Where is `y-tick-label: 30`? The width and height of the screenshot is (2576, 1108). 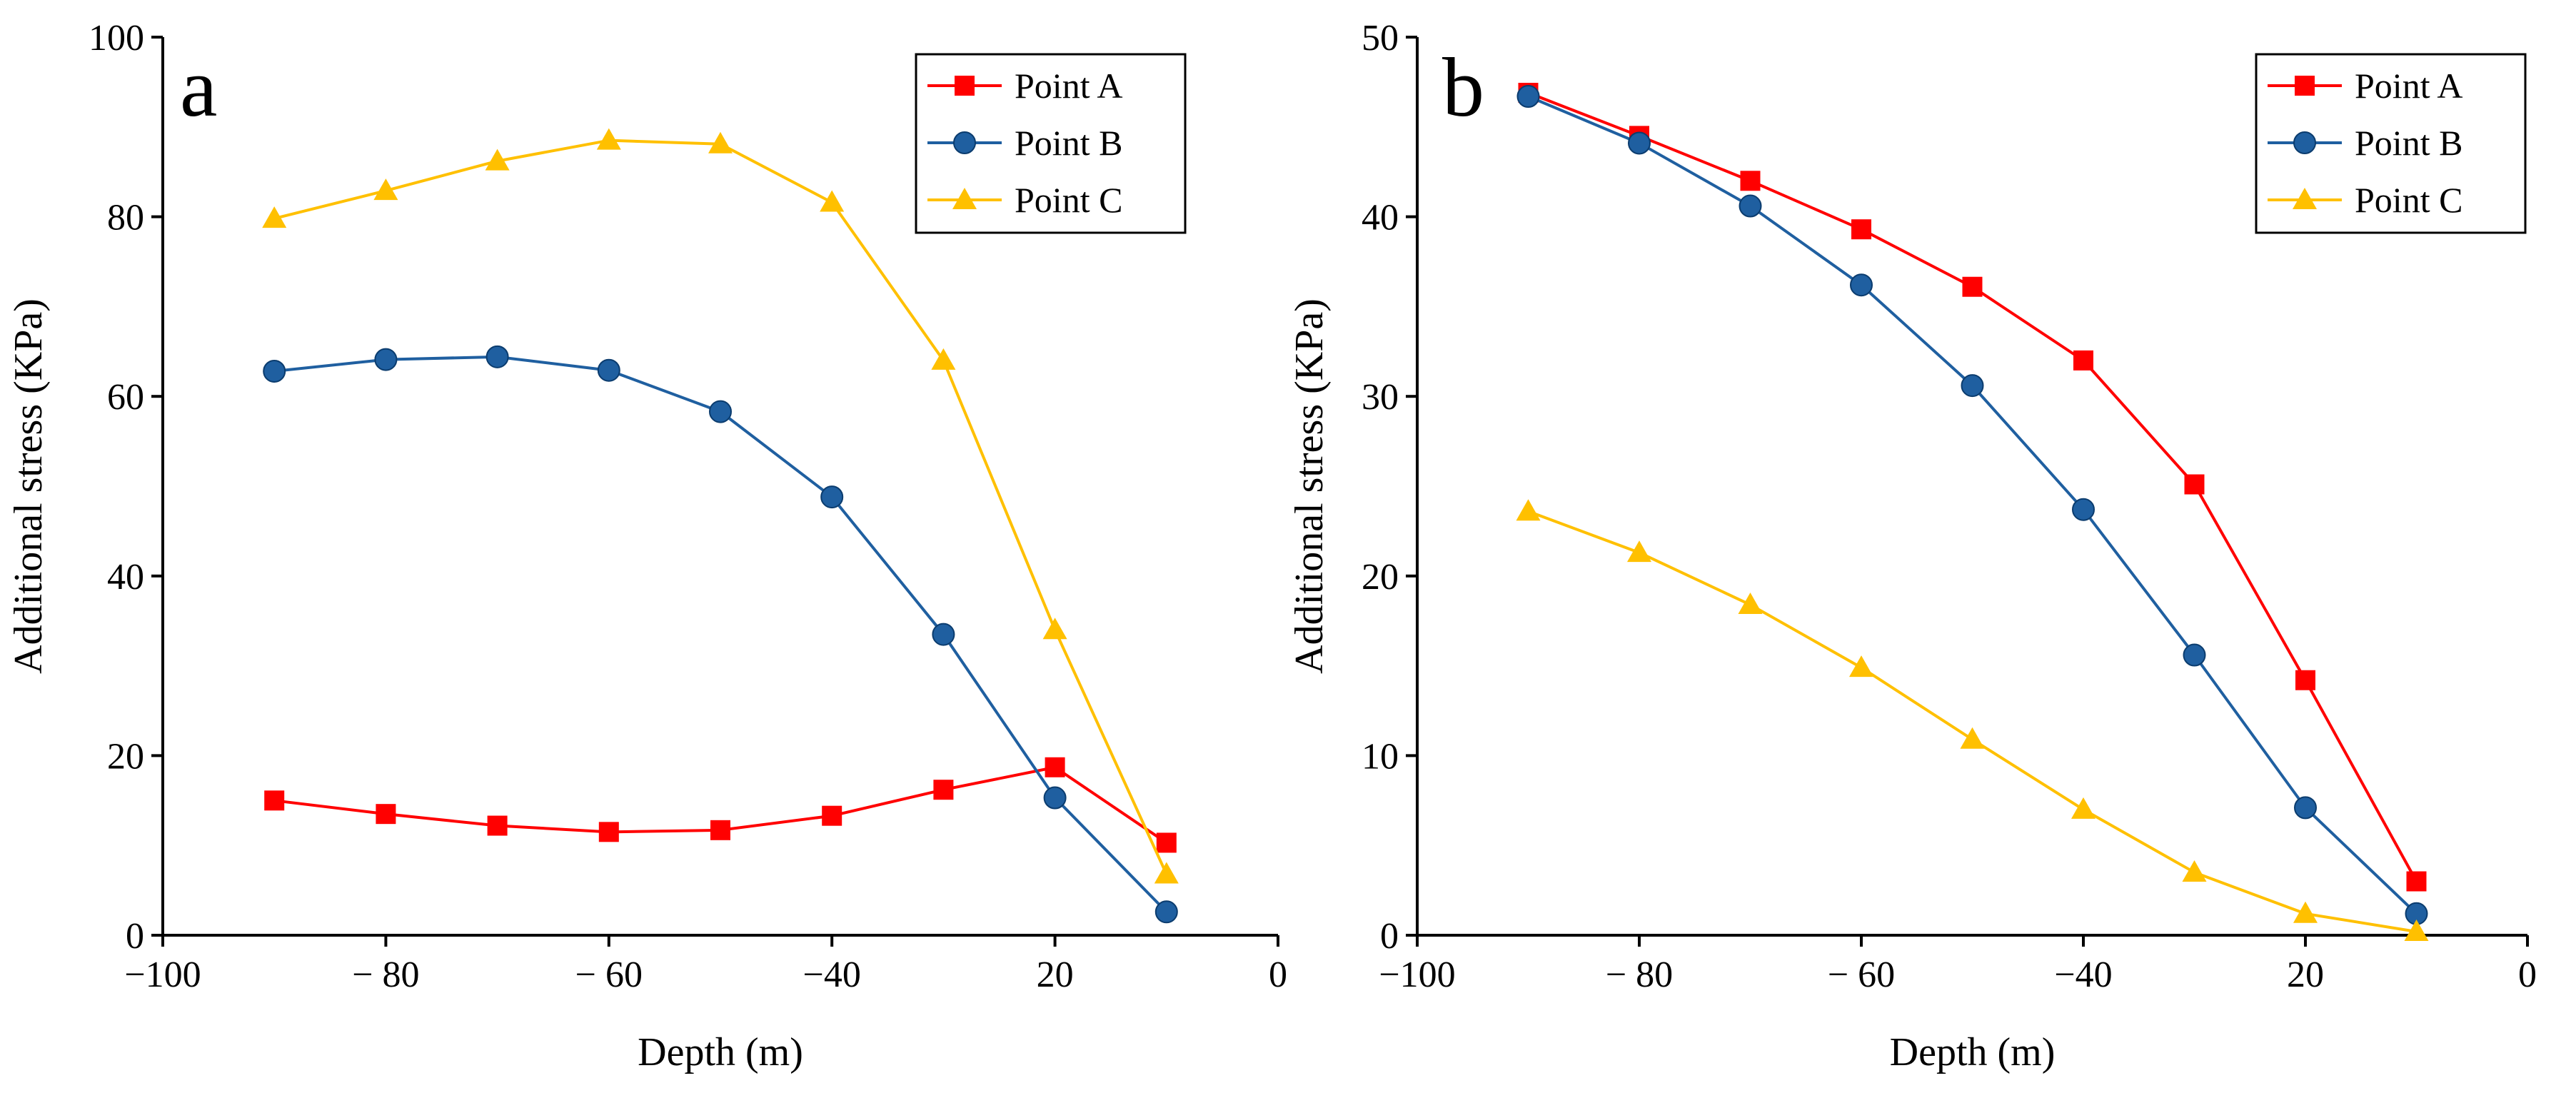 y-tick-label: 30 is located at coordinates (1381, 397).